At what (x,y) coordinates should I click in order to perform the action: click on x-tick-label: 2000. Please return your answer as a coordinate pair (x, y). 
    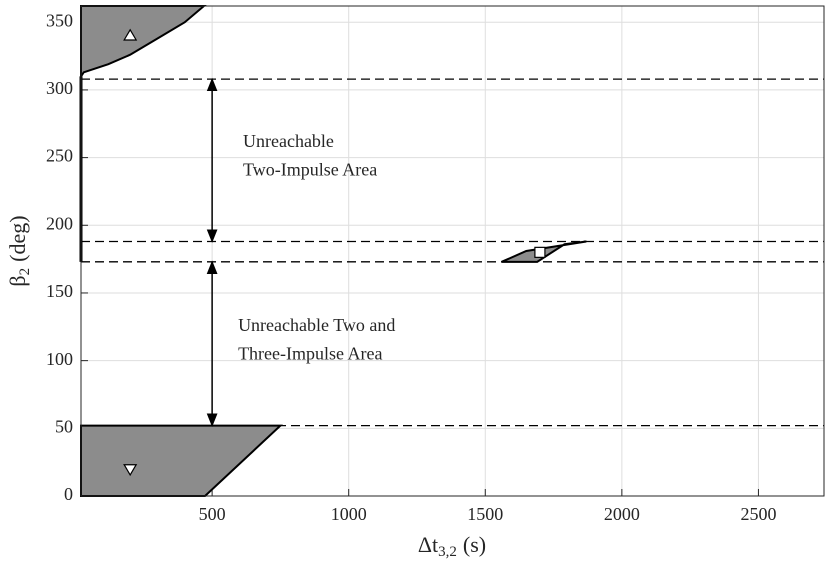
    Looking at the image, I should click on (622, 514).